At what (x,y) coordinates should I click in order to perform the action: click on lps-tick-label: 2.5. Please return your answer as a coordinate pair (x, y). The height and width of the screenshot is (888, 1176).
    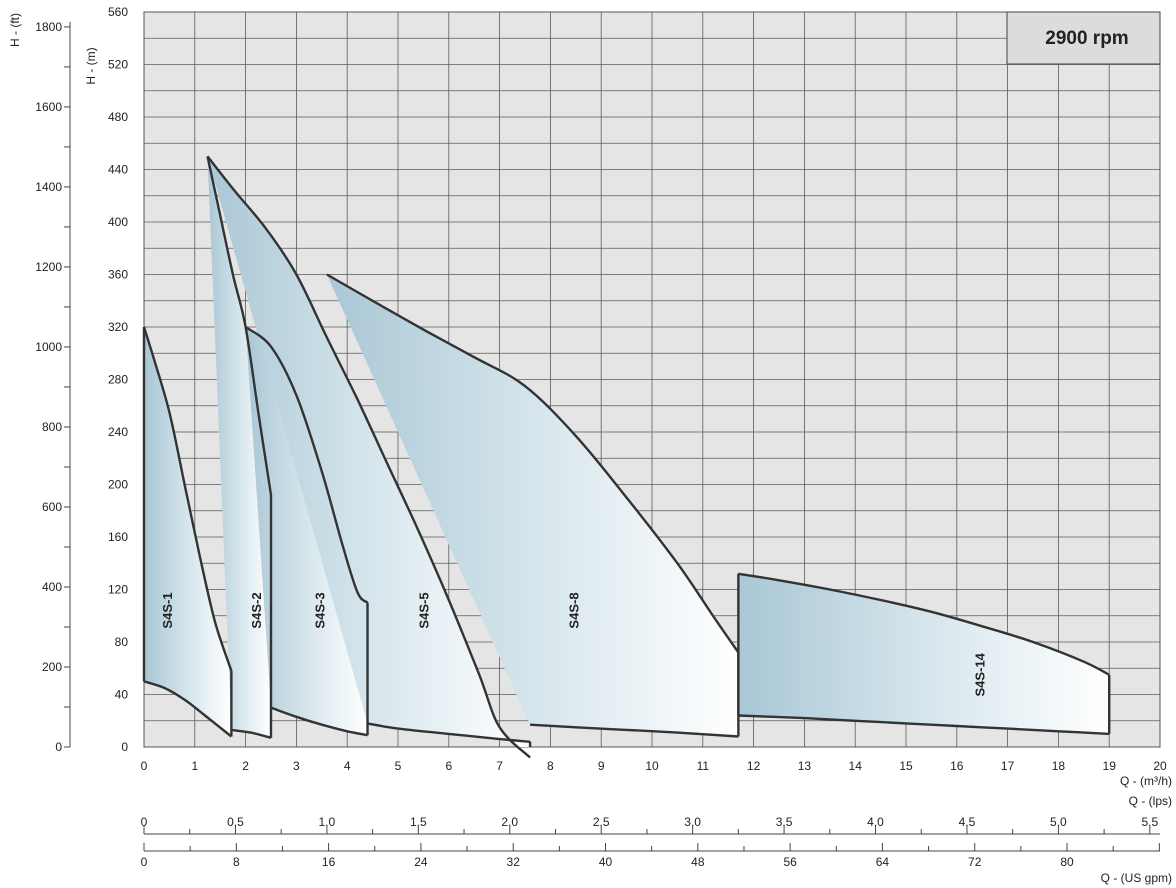
    Looking at the image, I should click on (601, 822).